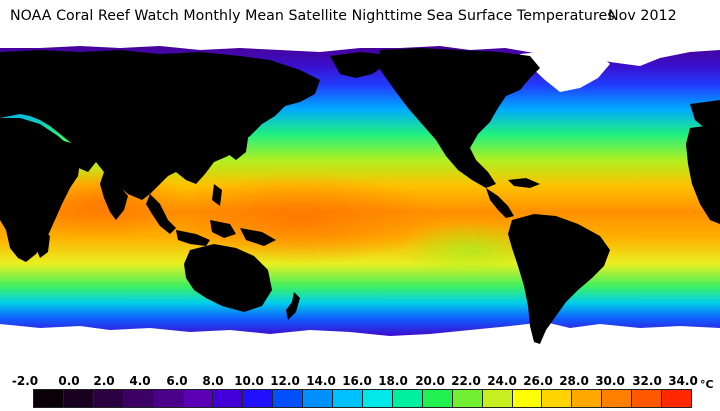  What do you see at coordinates (140, 381) in the screenshot?
I see `tick-label: 4.0` at bounding box center [140, 381].